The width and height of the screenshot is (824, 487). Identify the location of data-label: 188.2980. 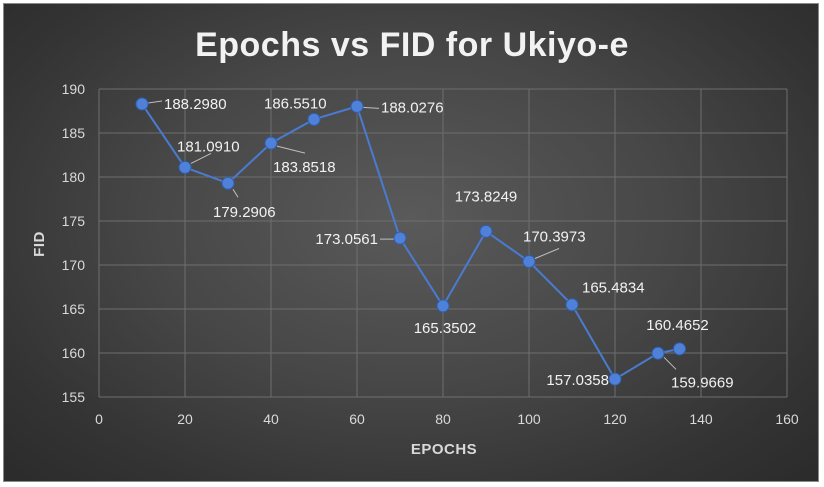
(195, 104).